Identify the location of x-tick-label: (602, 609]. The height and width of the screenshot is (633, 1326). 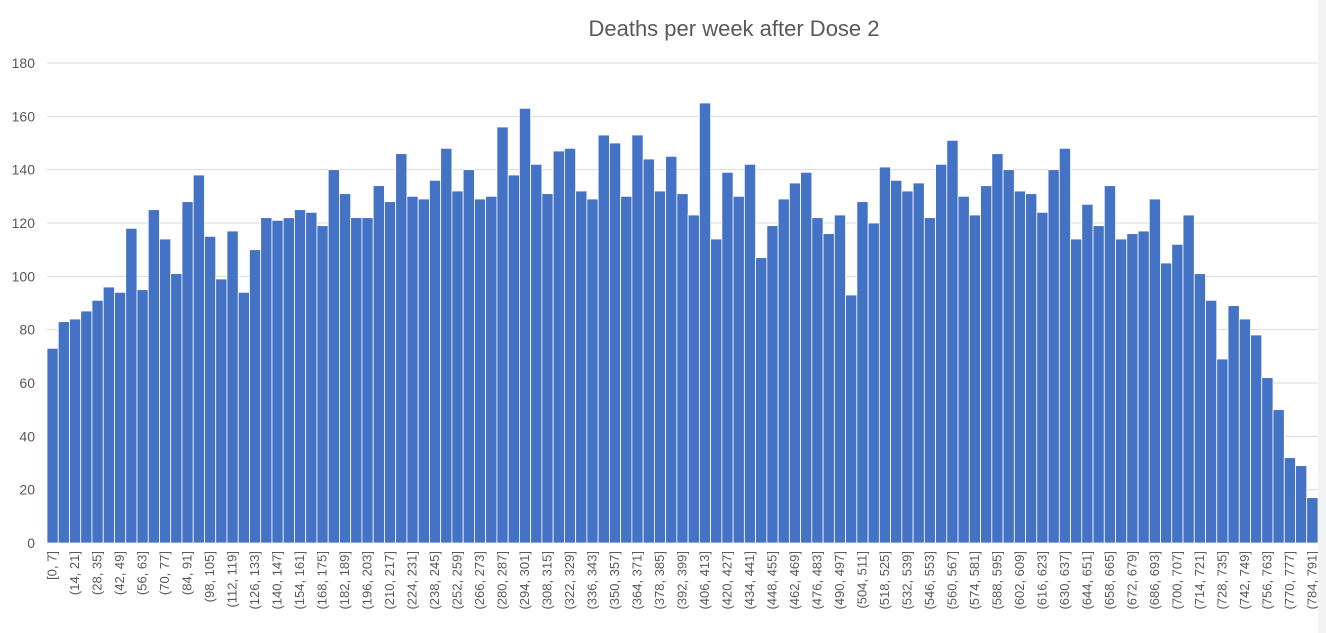
(1019, 580).